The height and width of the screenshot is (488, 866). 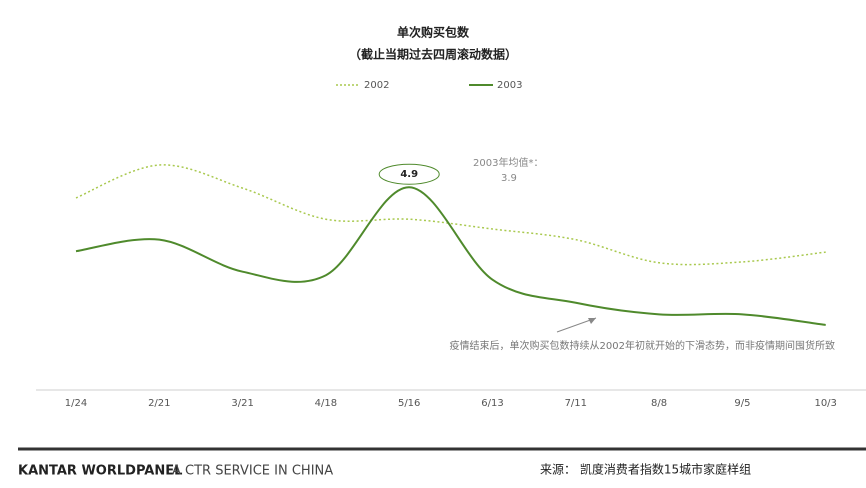 I want to click on x-tick-label: 7/11, so click(x=576, y=403).